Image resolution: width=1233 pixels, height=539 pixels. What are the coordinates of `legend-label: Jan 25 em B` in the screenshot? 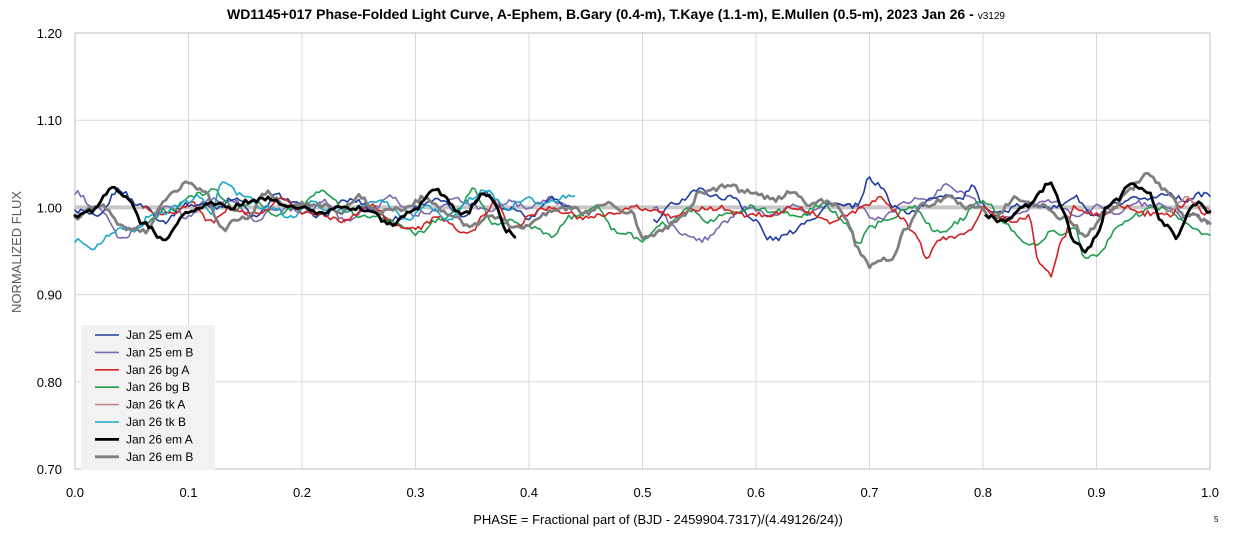 It's located at (159, 352).